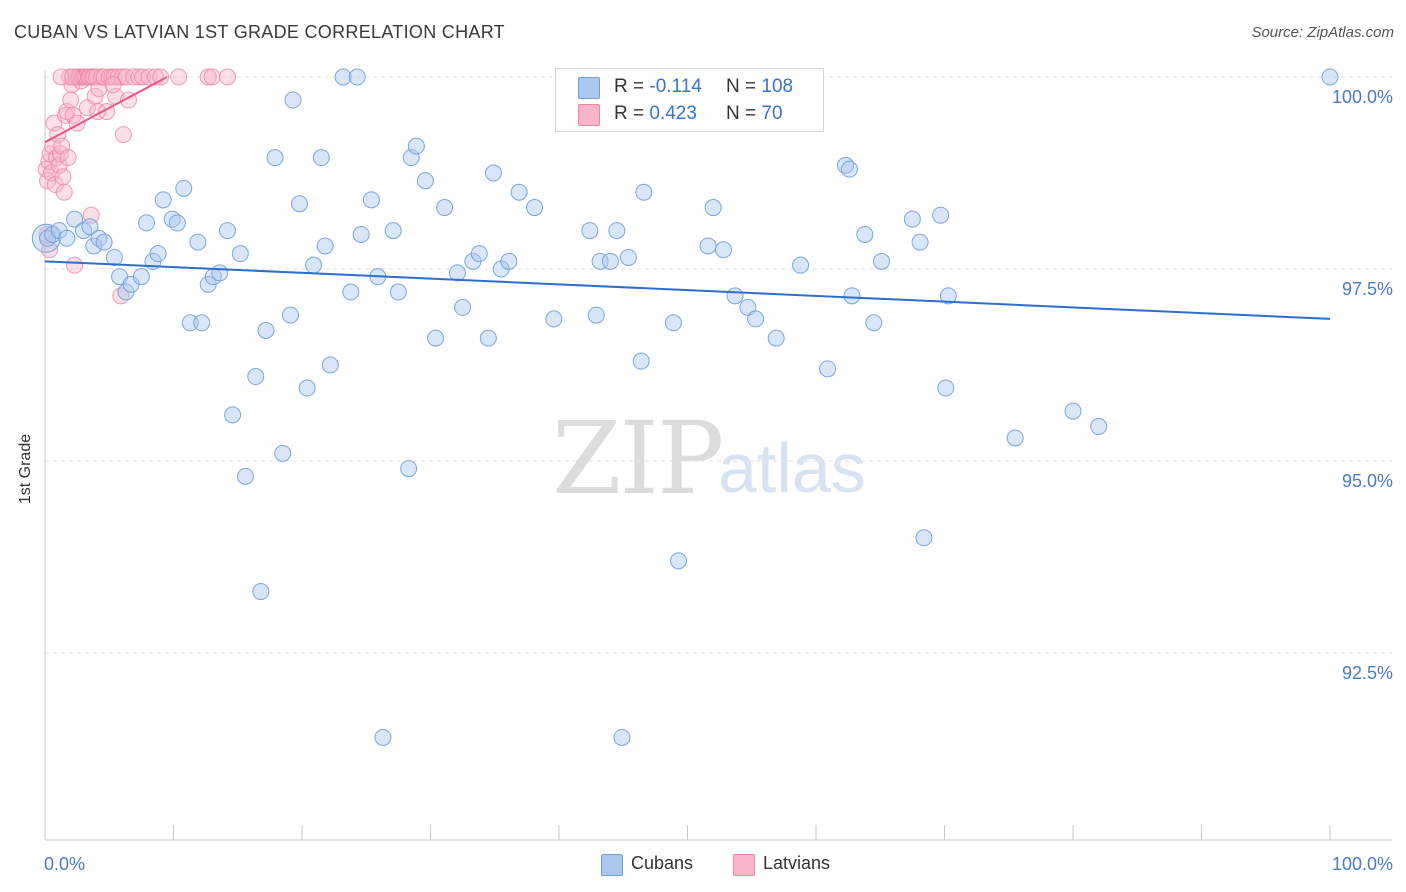 This screenshot has width=1406, height=892. I want to click on watermark-zip: ZIP, so click(638, 458).